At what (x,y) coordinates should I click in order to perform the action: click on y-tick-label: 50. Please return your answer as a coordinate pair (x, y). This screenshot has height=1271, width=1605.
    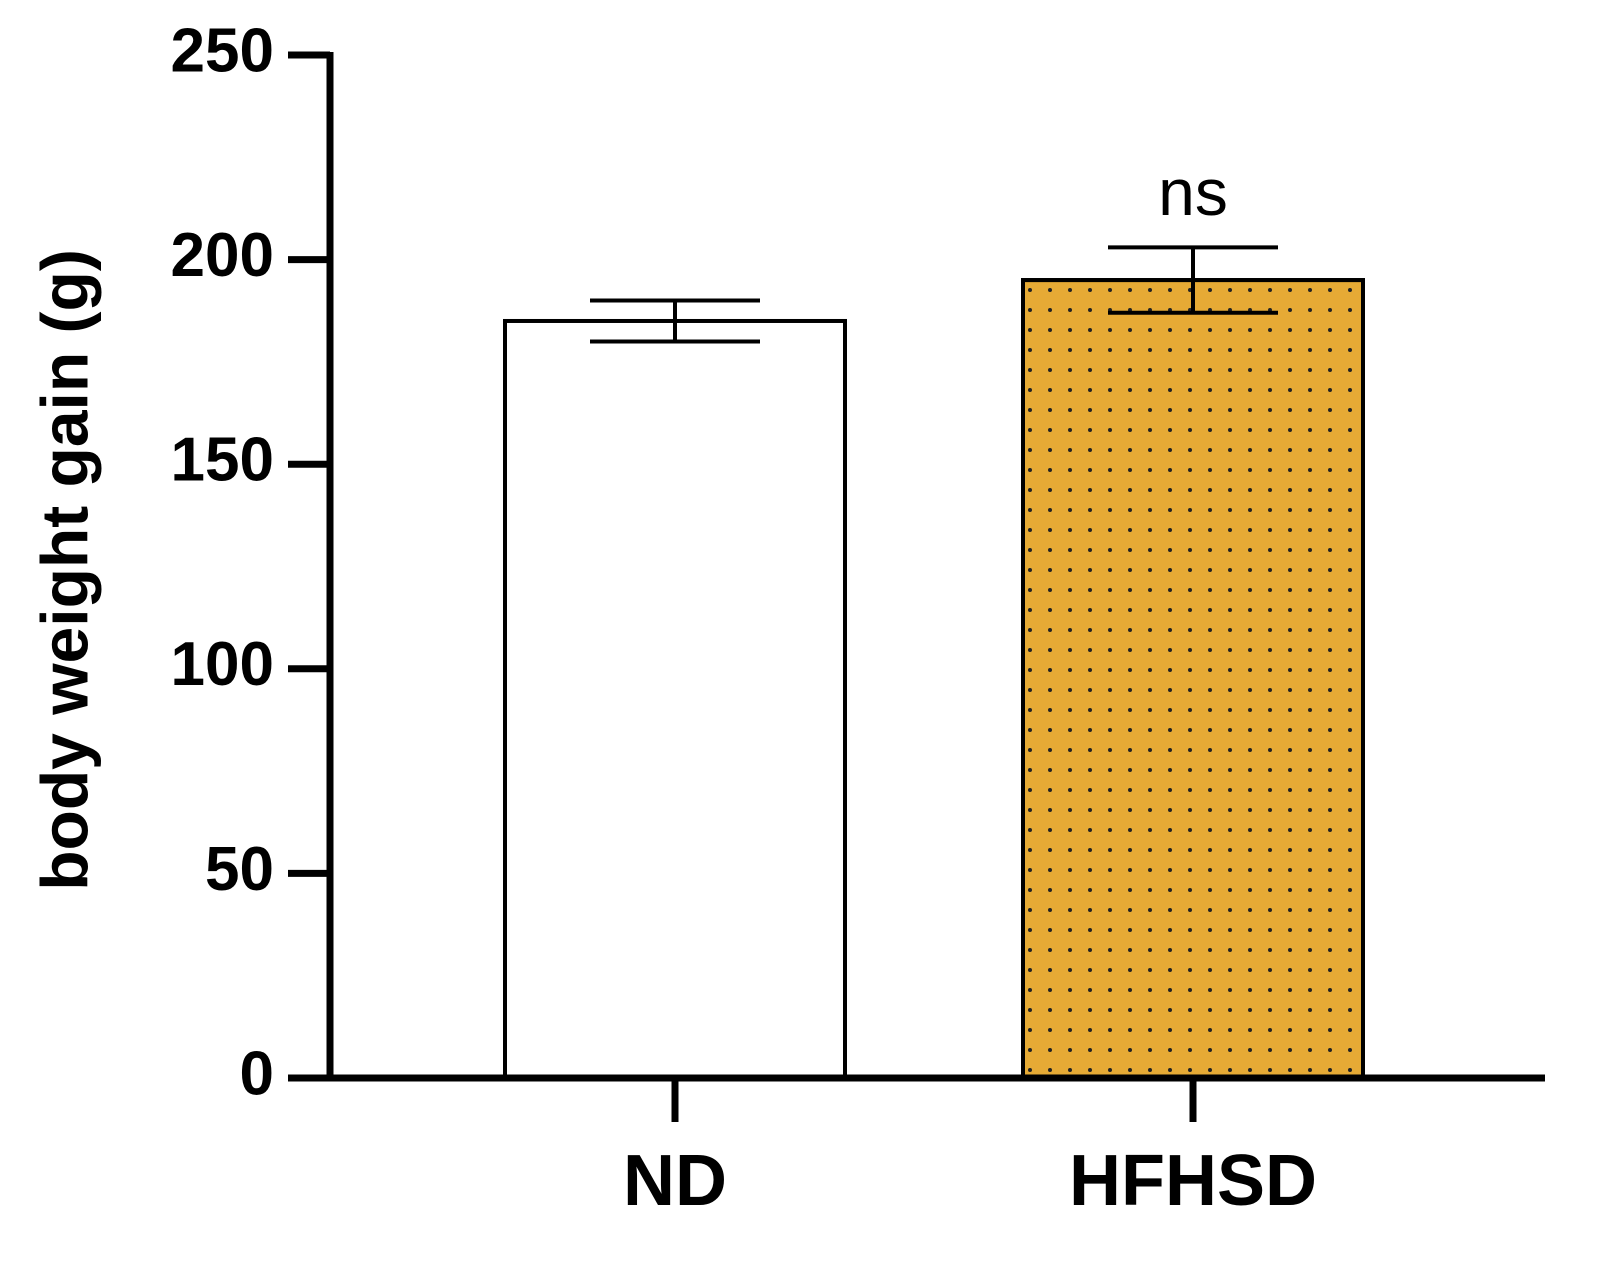
    Looking at the image, I should click on (239, 869).